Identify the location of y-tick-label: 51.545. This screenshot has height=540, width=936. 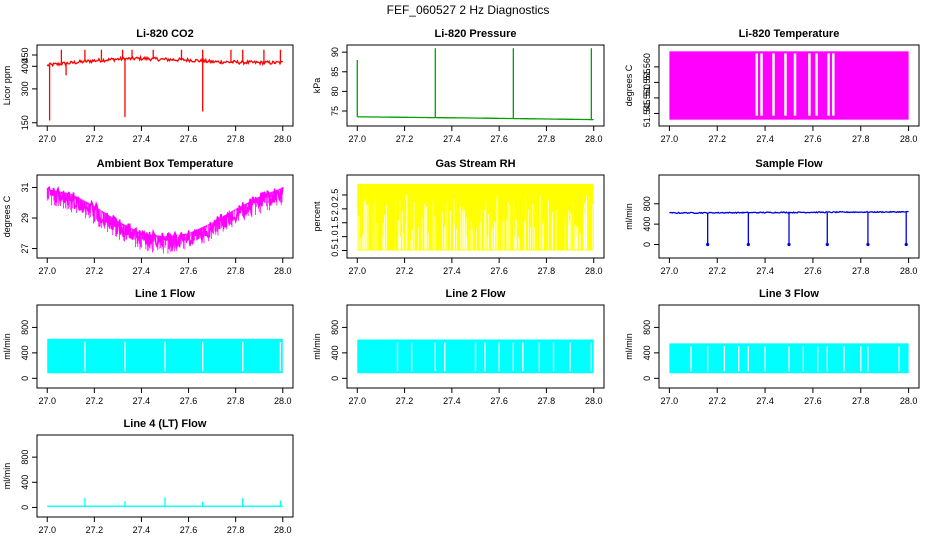
(647, 114).